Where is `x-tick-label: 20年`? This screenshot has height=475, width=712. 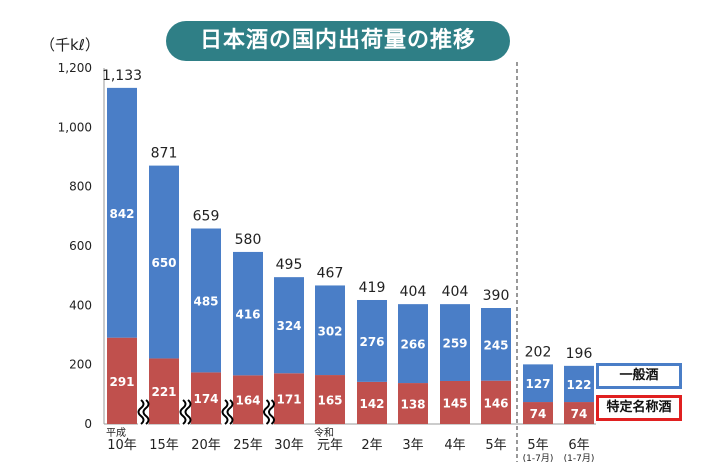 x-tick-label: 20年 is located at coordinates (206, 445).